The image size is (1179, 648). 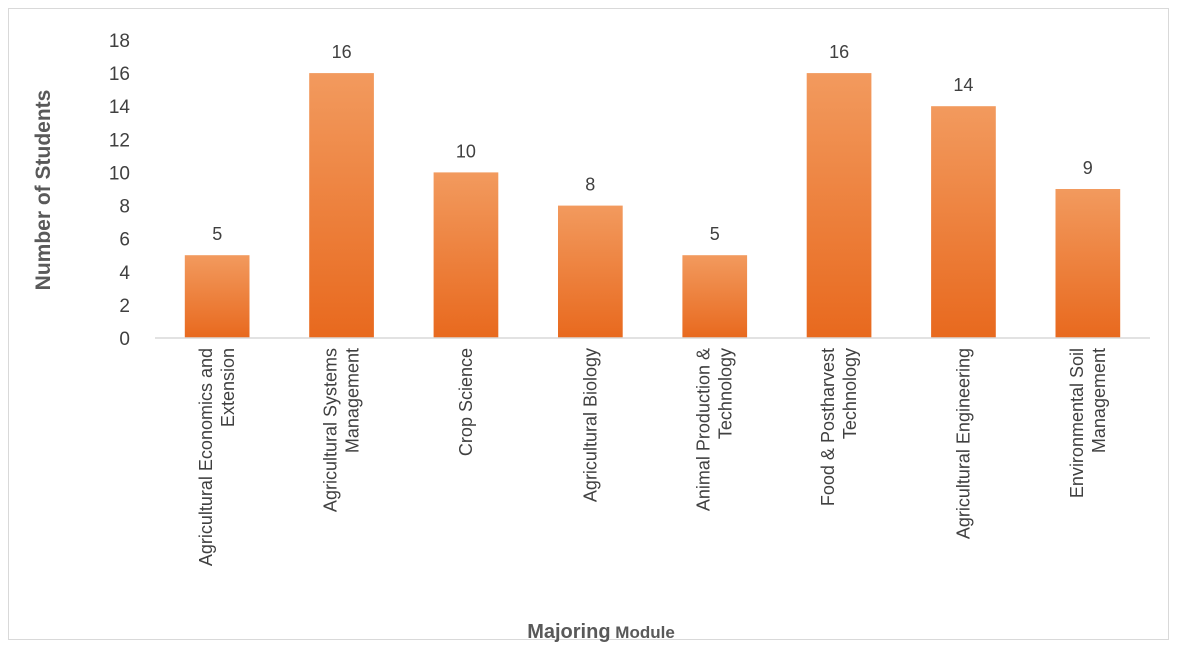 I want to click on x-tick-label-line: Extension, so click(x=228, y=387).